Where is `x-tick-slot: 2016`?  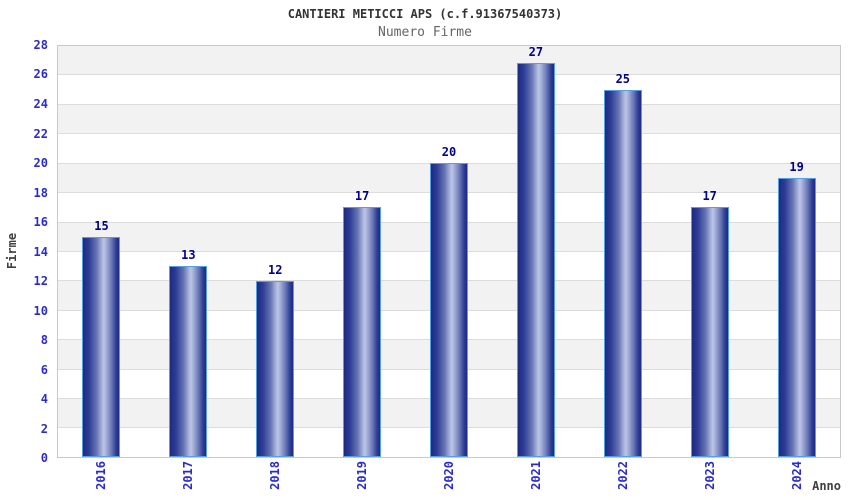 x-tick-slot: 2016 is located at coordinates (100, 480).